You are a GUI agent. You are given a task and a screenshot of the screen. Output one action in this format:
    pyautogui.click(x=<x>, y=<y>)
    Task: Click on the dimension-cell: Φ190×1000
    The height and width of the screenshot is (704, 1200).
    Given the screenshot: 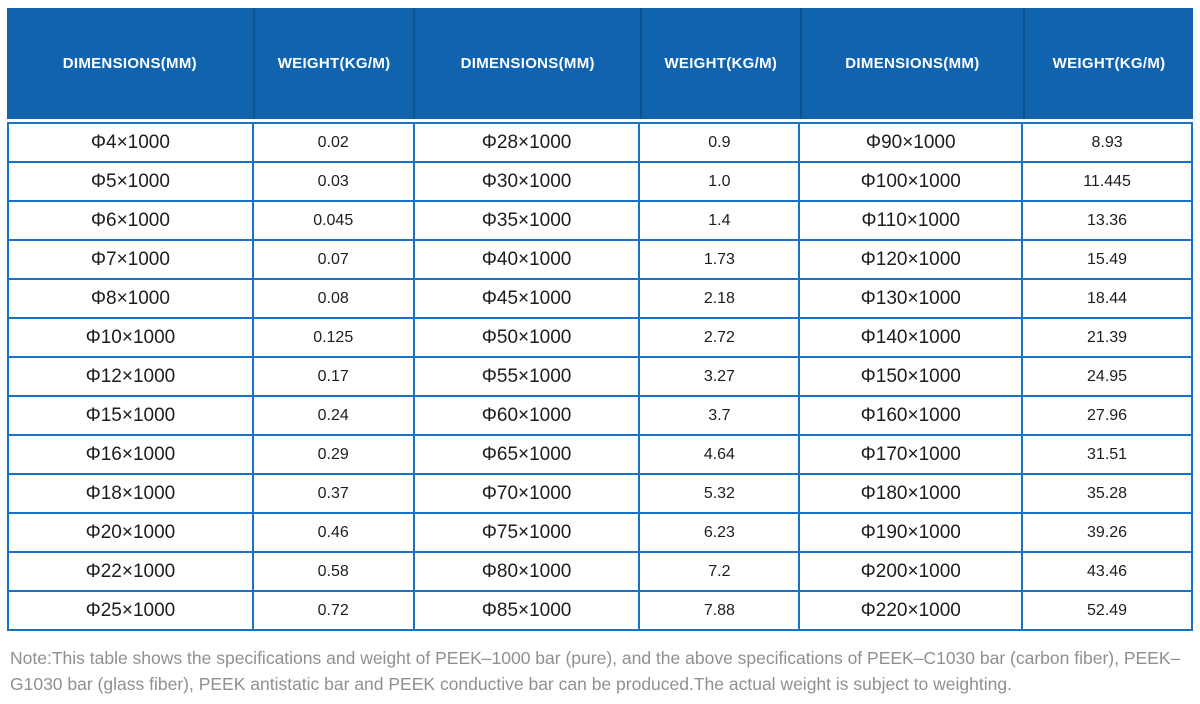 What is the action you would take?
    pyautogui.click(x=911, y=532)
    